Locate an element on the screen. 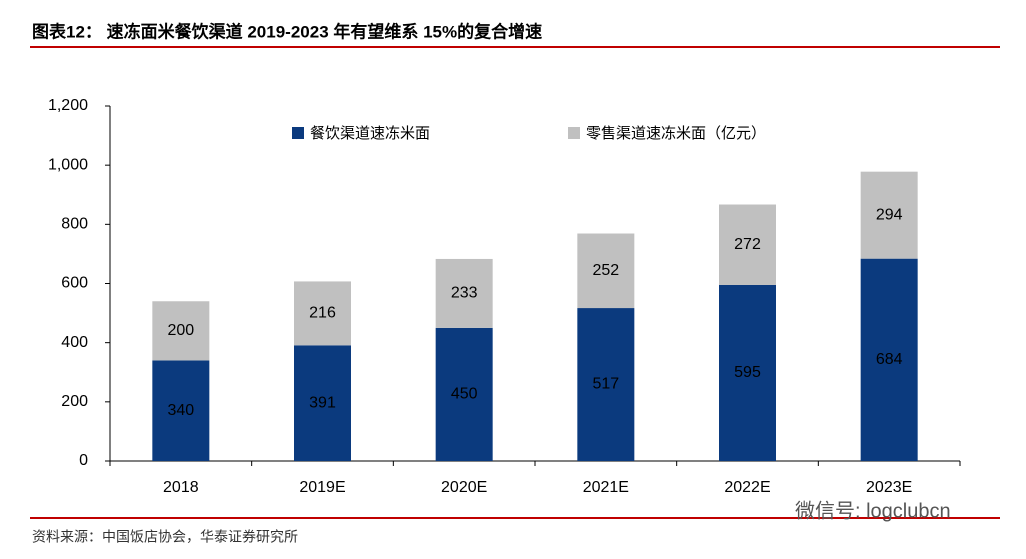 Image resolution: width=1026 pixels, height=559 pixels. value-label: 216 is located at coordinates (322, 313).